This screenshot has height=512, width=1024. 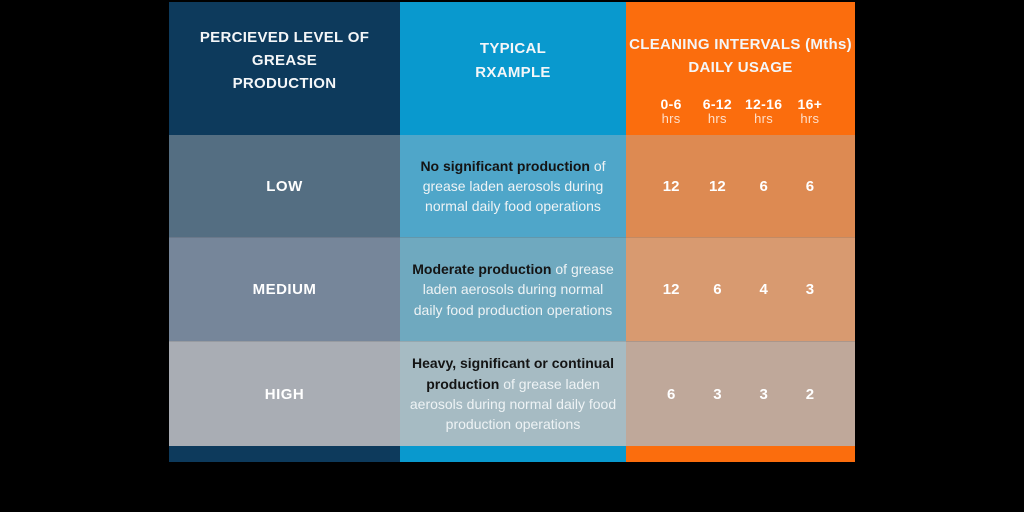 What do you see at coordinates (810, 103) in the screenshot?
I see `usage-range: 16+` at bounding box center [810, 103].